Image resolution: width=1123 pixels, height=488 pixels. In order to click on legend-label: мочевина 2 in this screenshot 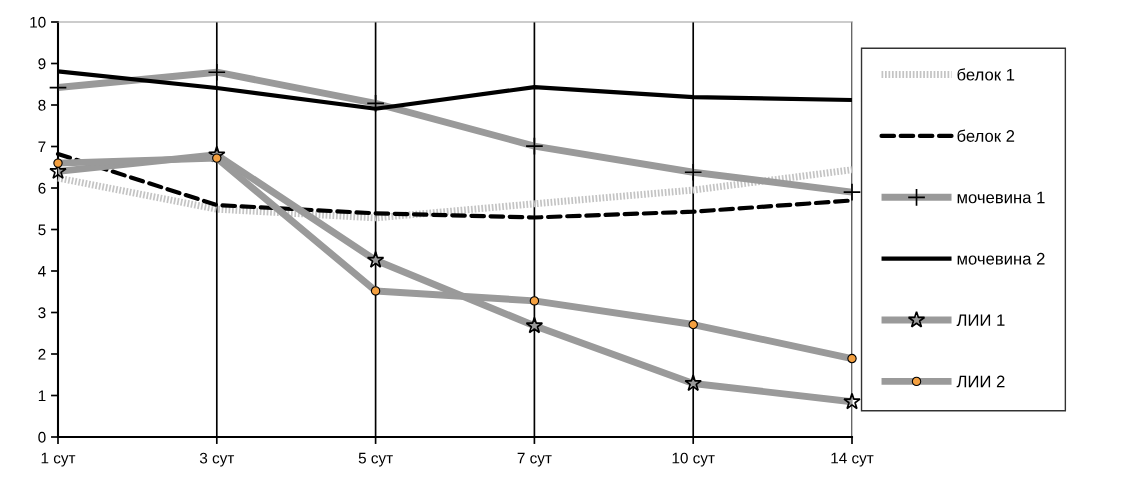, I will do `click(1001, 258)`.